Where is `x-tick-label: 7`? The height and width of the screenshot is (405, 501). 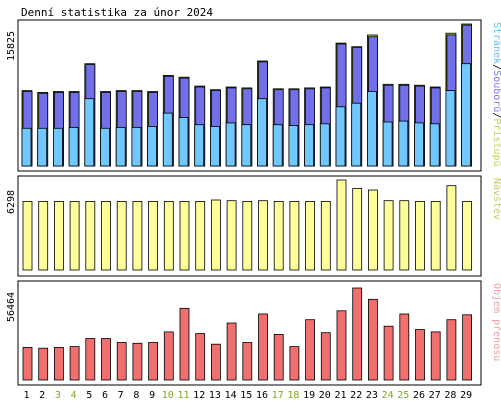 x-tick-label: 7 is located at coordinates (121, 395).